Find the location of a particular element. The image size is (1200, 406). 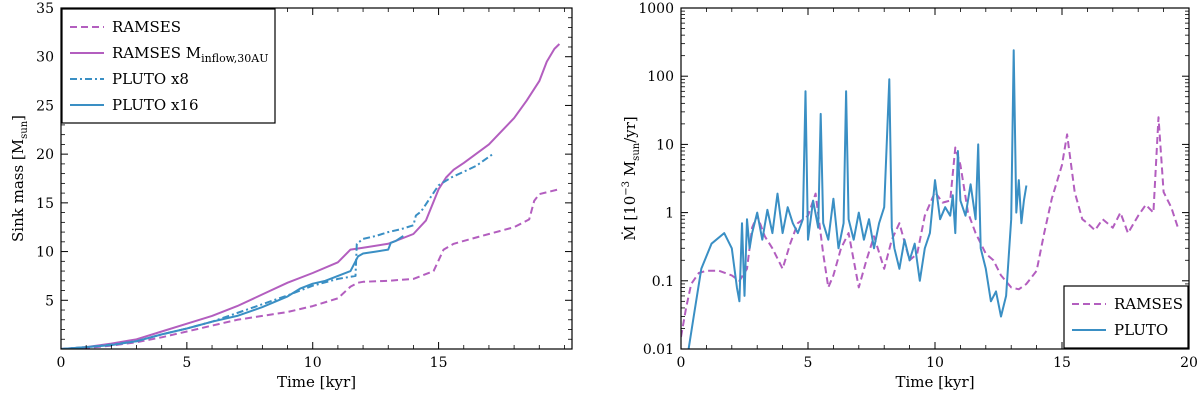

y-tick-label: 5 is located at coordinates (49, 301).